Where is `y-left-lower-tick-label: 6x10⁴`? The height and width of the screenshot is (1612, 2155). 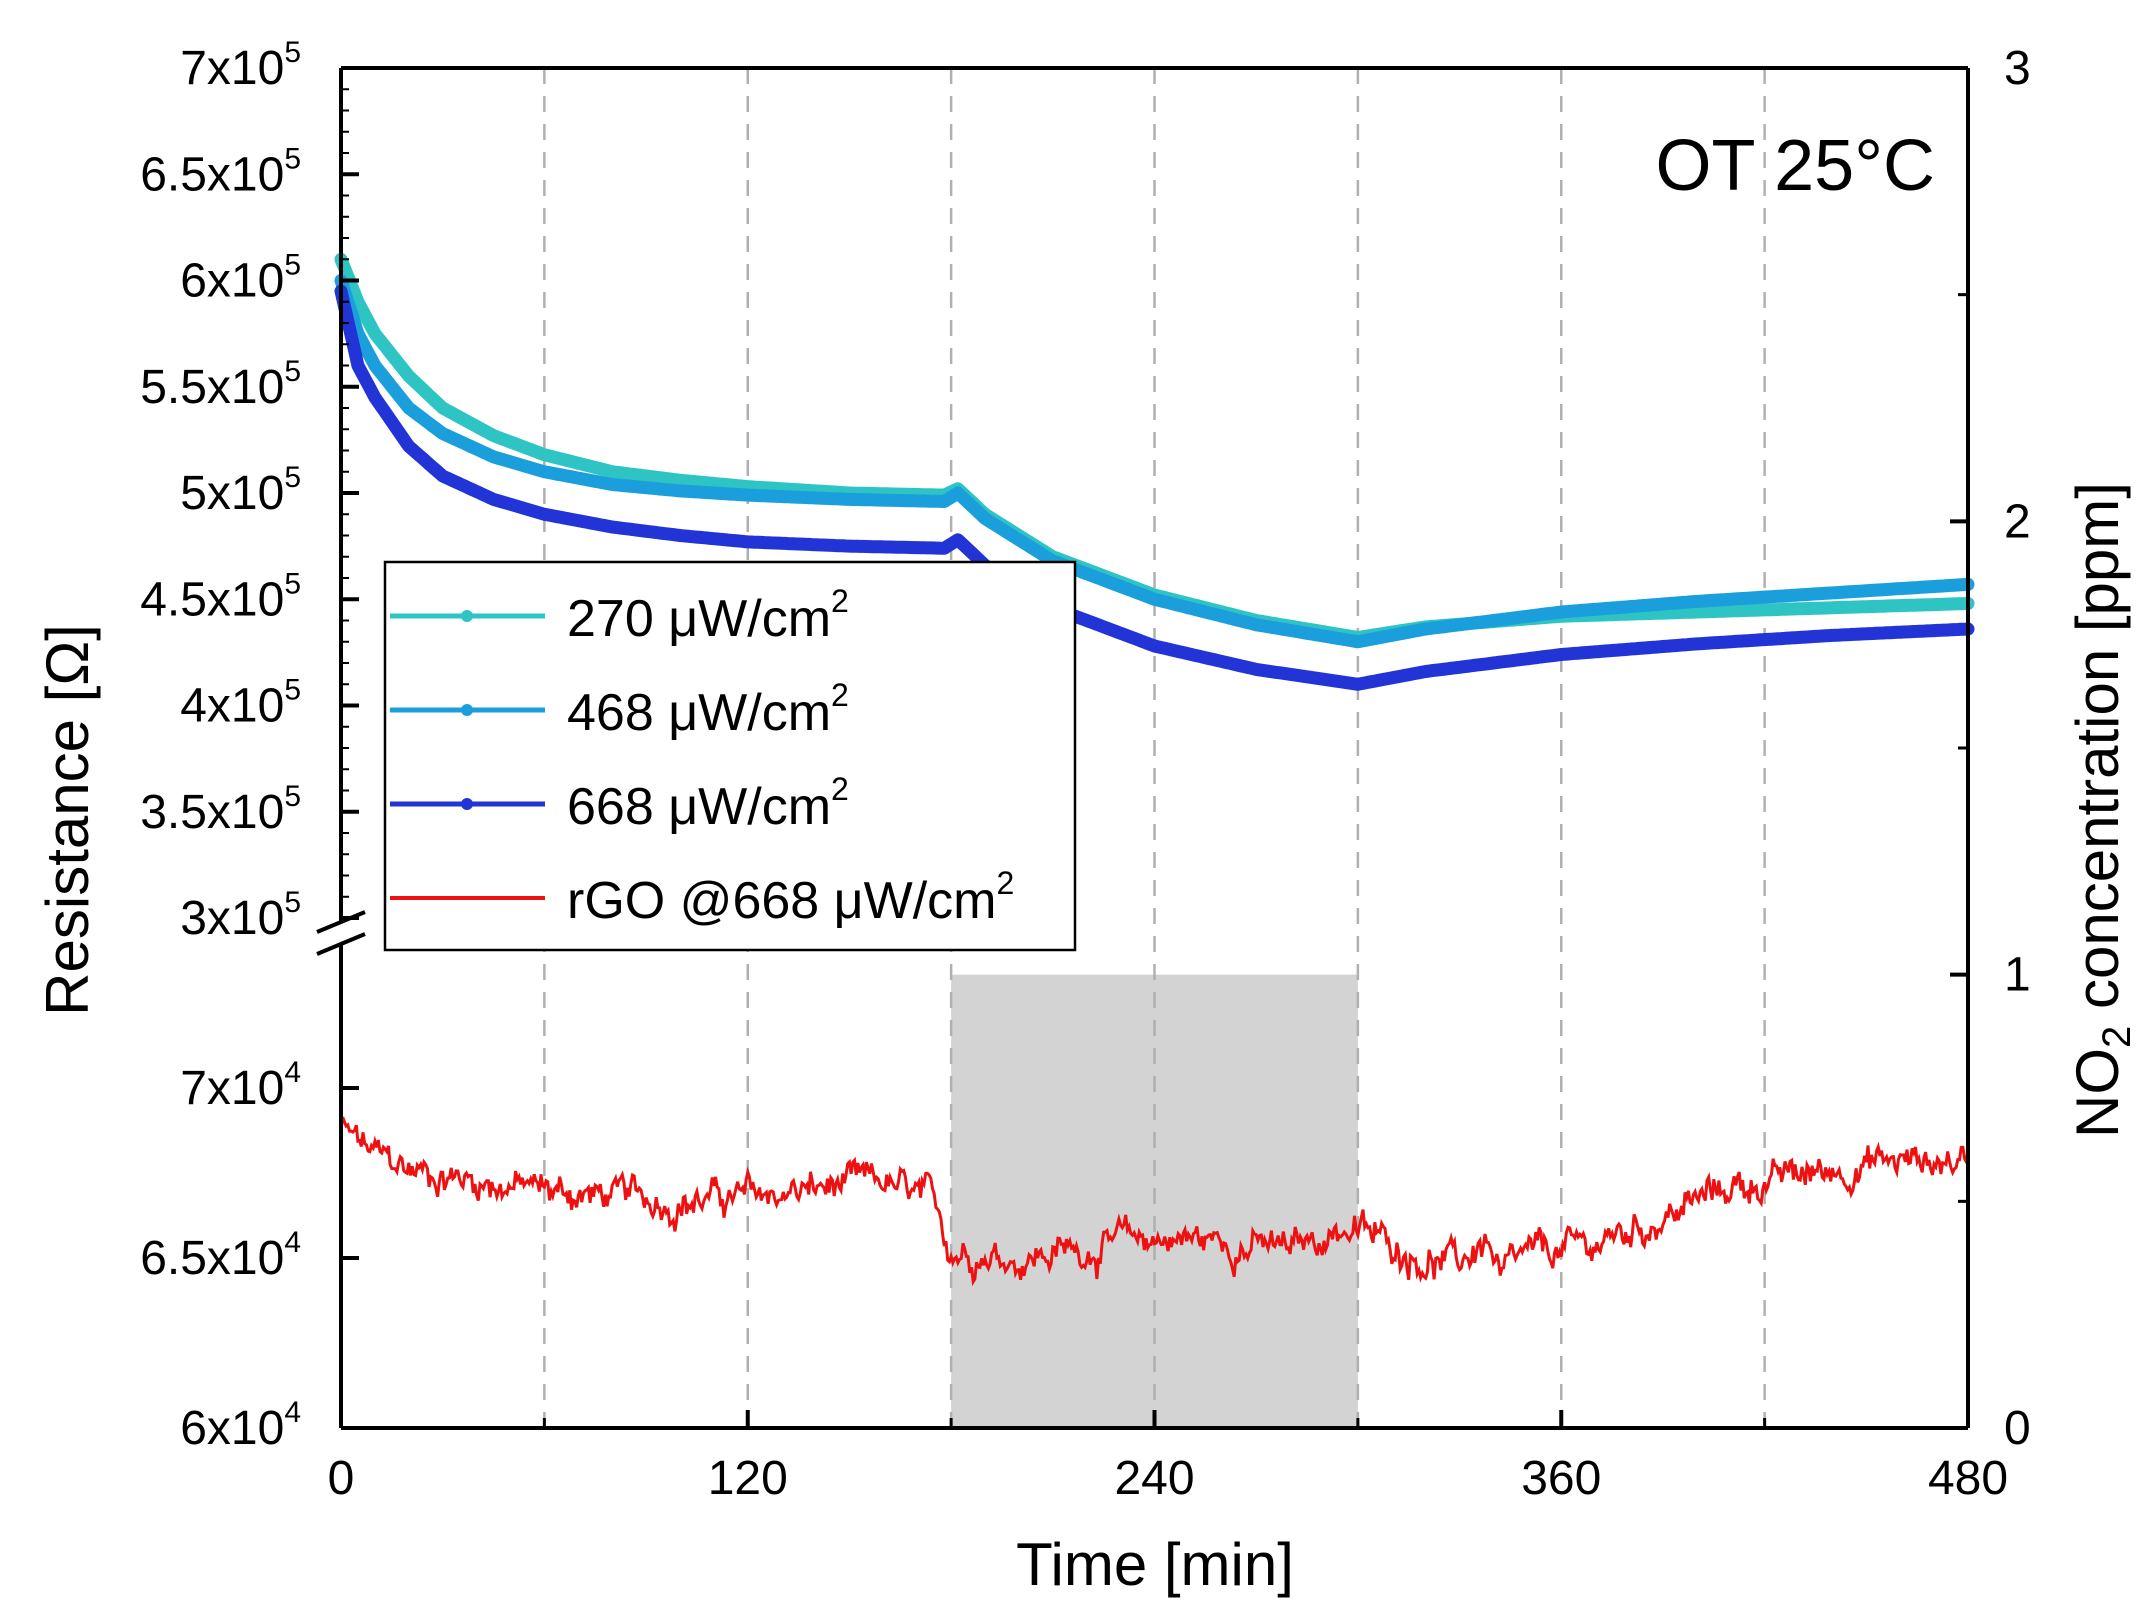 y-left-lower-tick-label: 6x10⁴ is located at coordinates (240, 1425).